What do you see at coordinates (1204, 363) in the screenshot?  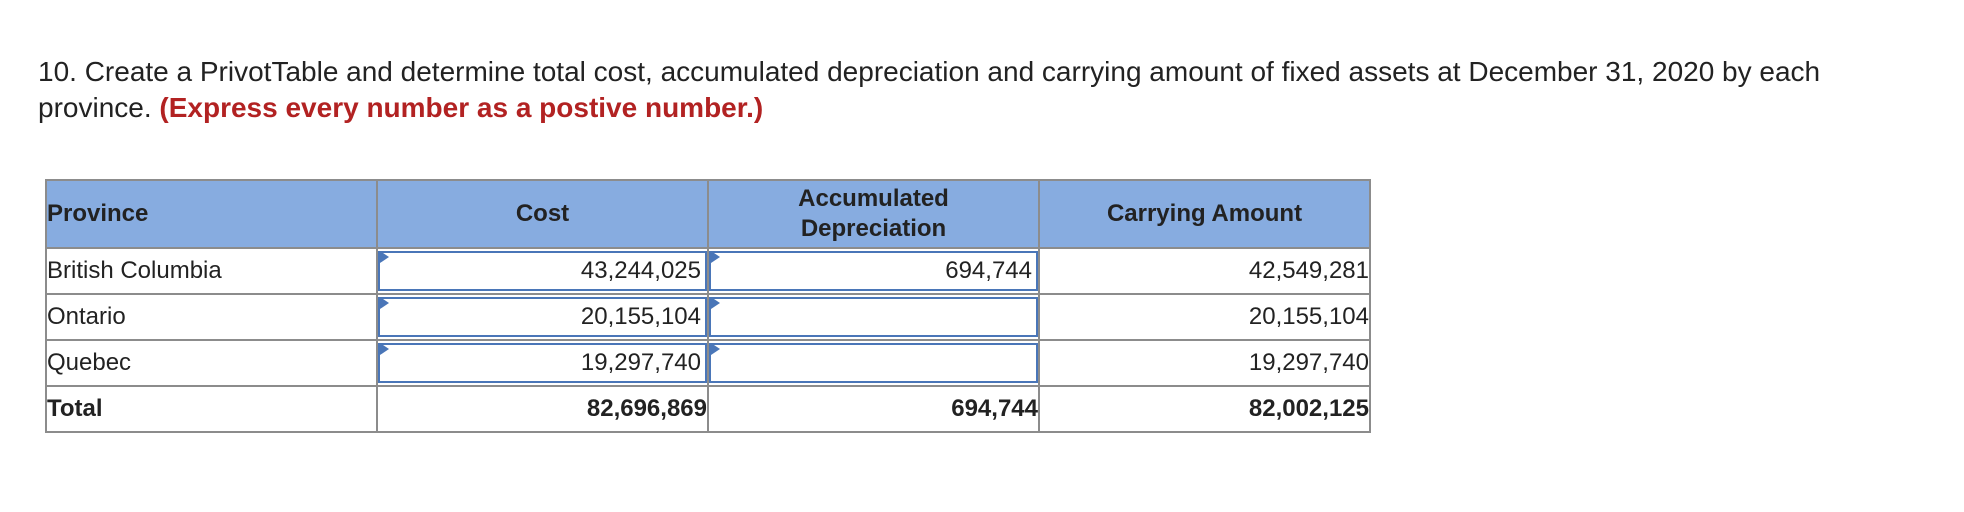 I see `carrying-value: 19,297,740` at bounding box center [1204, 363].